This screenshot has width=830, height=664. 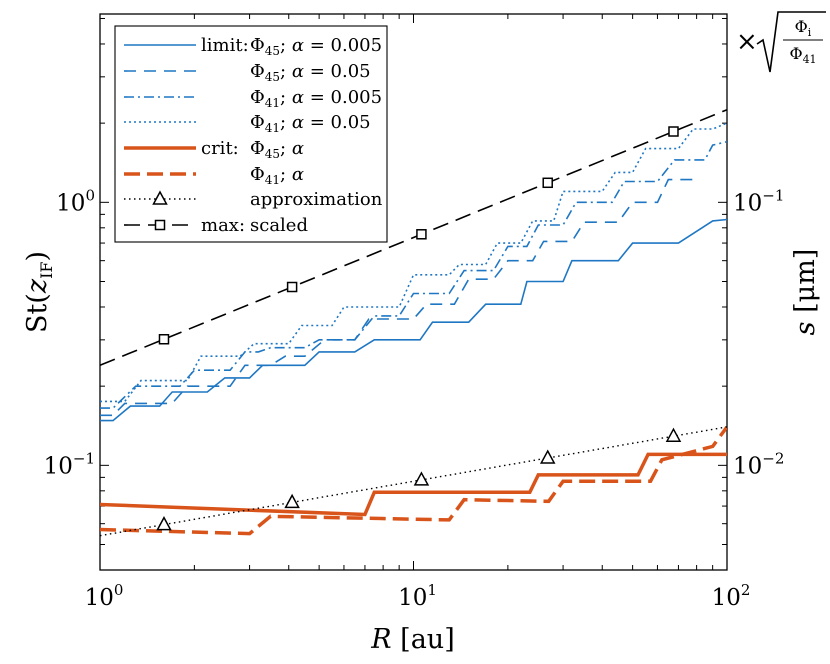 I want to click on legend-prefix-4: crit:, so click(x=220, y=148).